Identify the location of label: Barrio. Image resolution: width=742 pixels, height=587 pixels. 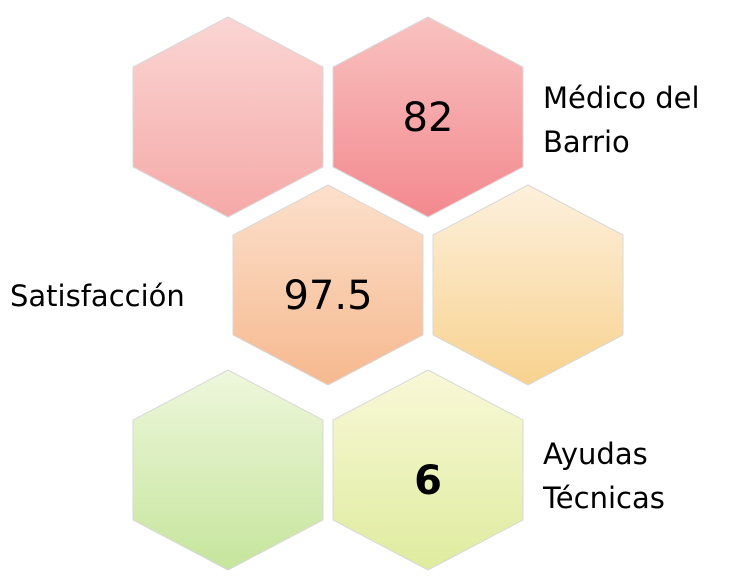
(586, 142).